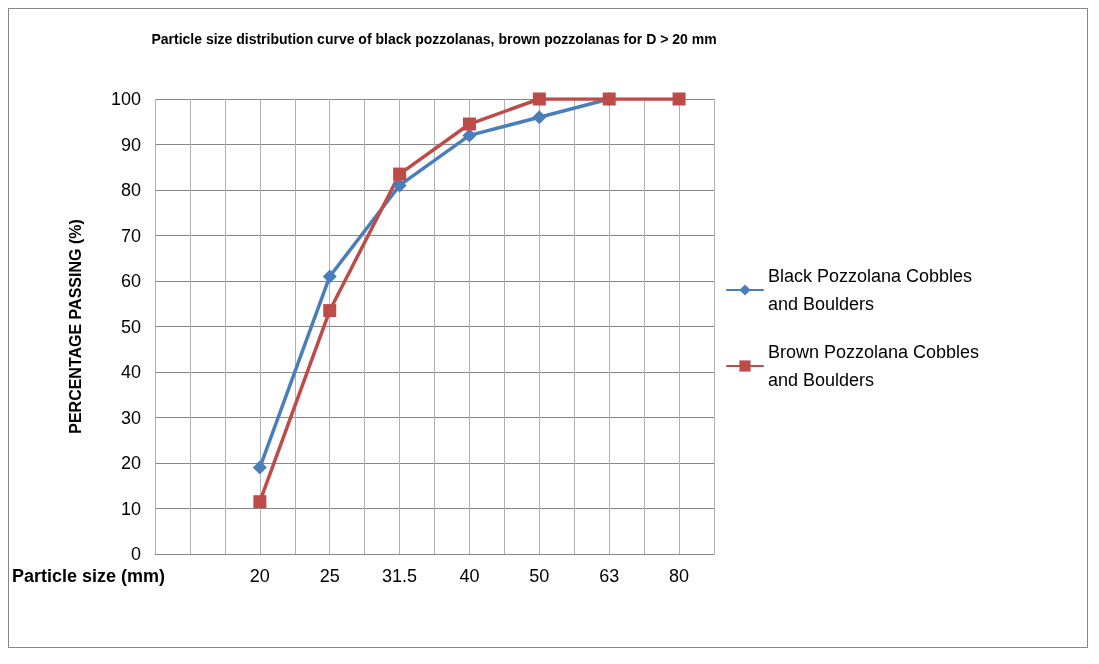 Image resolution: width=1099 pixels, height=664 pixels. Describe the element at coordinates (874, 366) in the screenshot. I see `legend-label: Brown Pozzolana Cobbles and Boulders` at that location.